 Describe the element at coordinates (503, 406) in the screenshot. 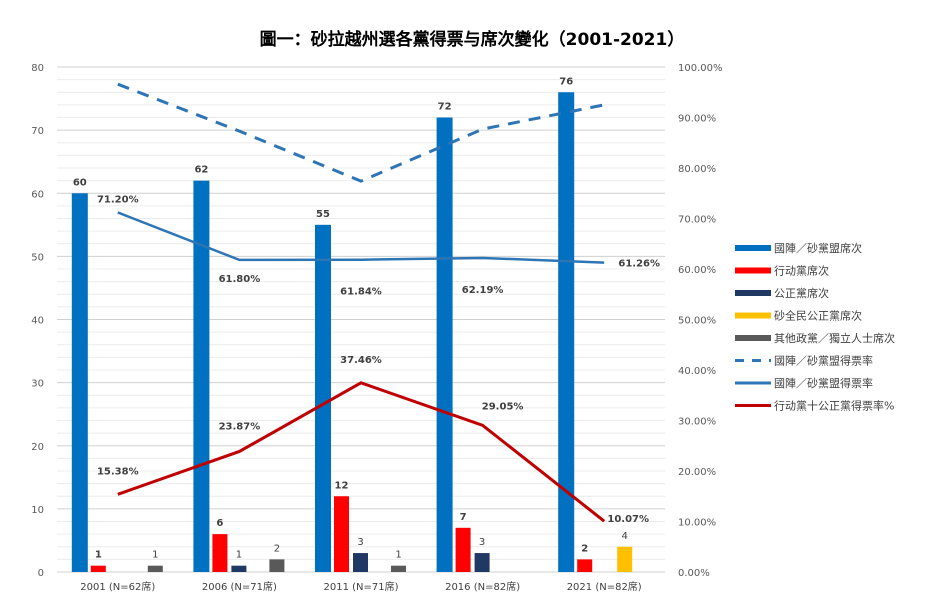

I see `line-data-label: 29.05%` at that location.